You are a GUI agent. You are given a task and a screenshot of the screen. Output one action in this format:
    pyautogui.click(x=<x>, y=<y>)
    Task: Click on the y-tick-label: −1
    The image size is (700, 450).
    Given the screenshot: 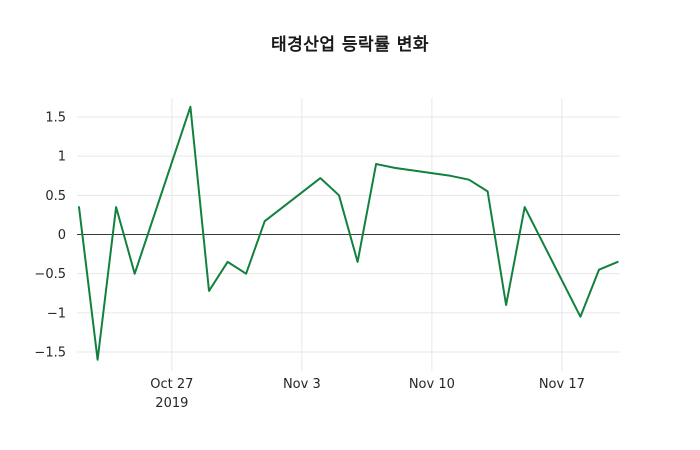 What is the action you would take?
    pyautogui.click(x=56, y=313)
    